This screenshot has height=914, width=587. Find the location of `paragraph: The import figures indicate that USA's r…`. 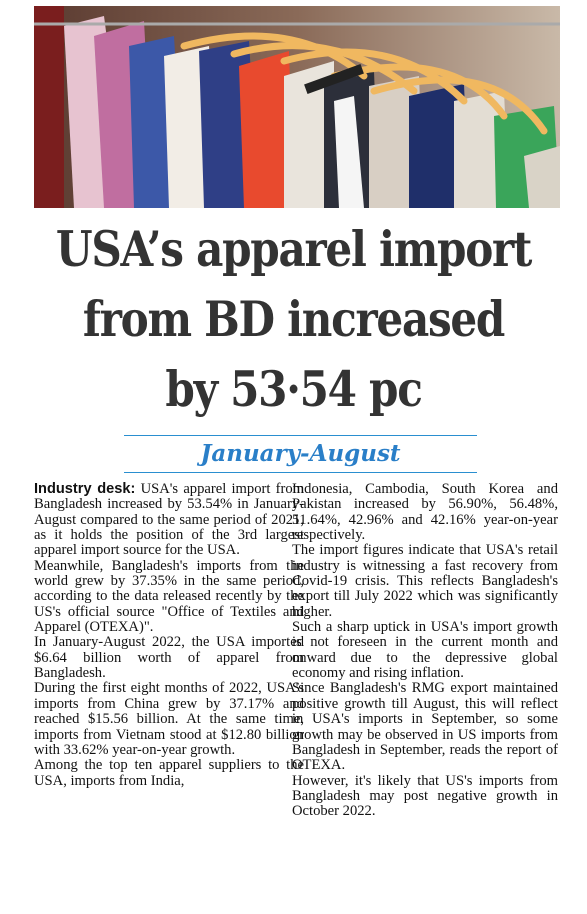

paragraph: The import figures indicate that USA's r… is located at coordinates (425, 581).